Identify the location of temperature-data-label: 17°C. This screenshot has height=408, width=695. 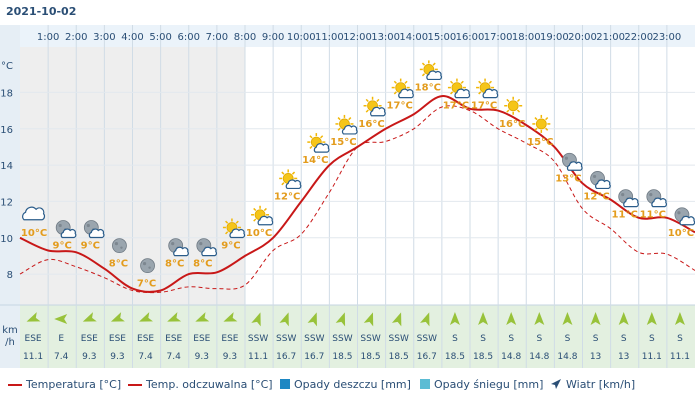
(484, 106).